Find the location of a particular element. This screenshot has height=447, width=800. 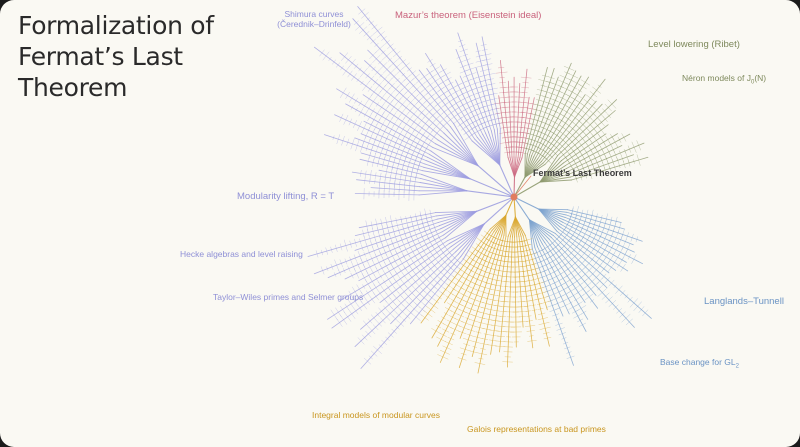

title-line-2: Fermat’s Last is located at coordinates (100, 56).